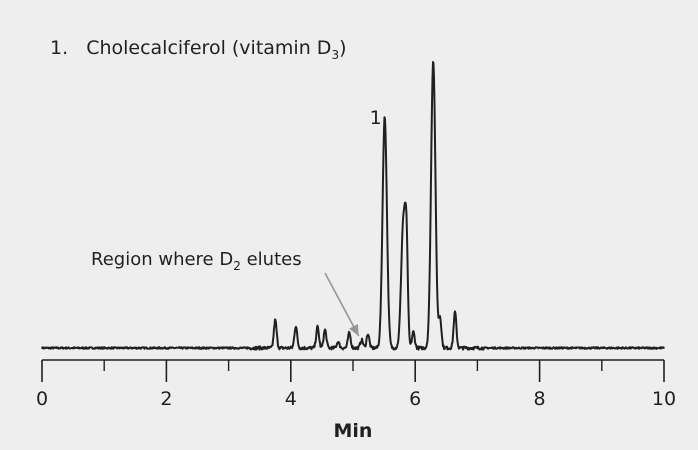  What do you see at coordinates (353, 431) in the screenshot?
I see `x-axis-label: Min` at bounding box center [353, 431].